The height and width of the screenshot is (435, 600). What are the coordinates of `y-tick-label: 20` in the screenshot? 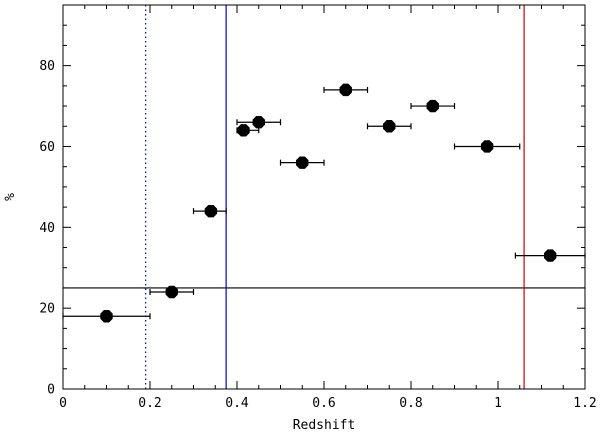 It's located at (47, 309).